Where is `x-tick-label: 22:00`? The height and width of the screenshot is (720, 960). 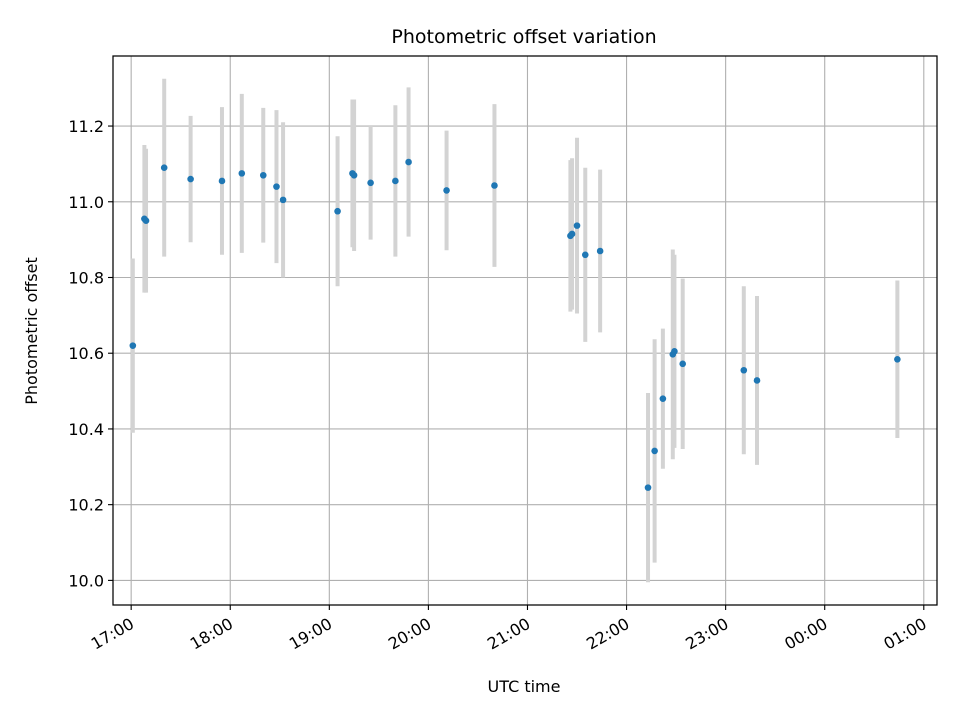 x-tick-label: 22:00 is located at coordinates (607, 634).